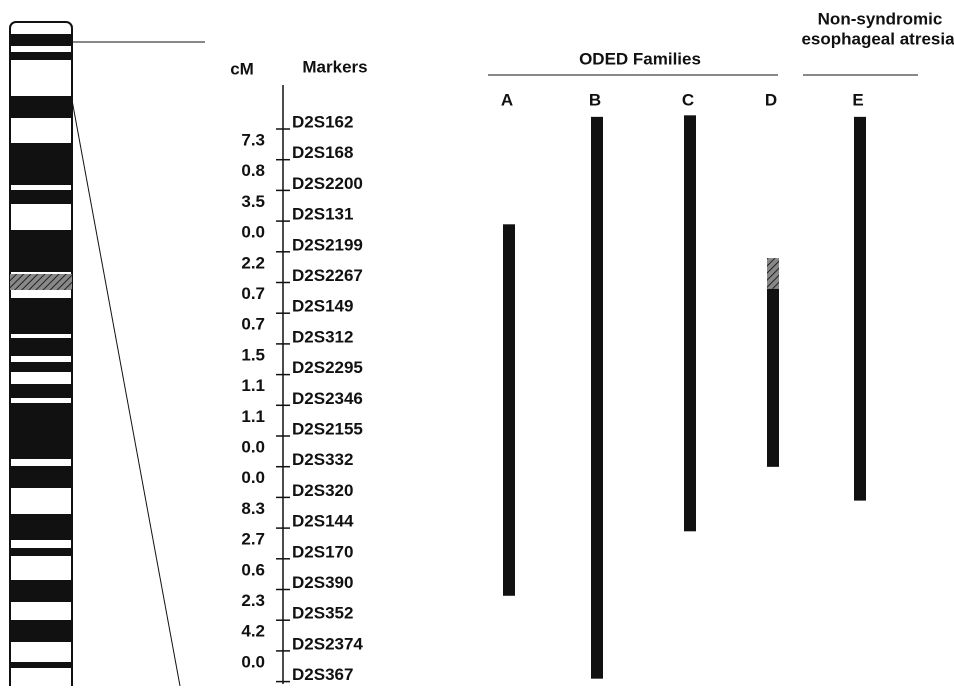 The width and height of the screenshot is (954, 691). Describe the element at coordinates (507, 99) in the screenshot. I see `family-label: A` at that location.